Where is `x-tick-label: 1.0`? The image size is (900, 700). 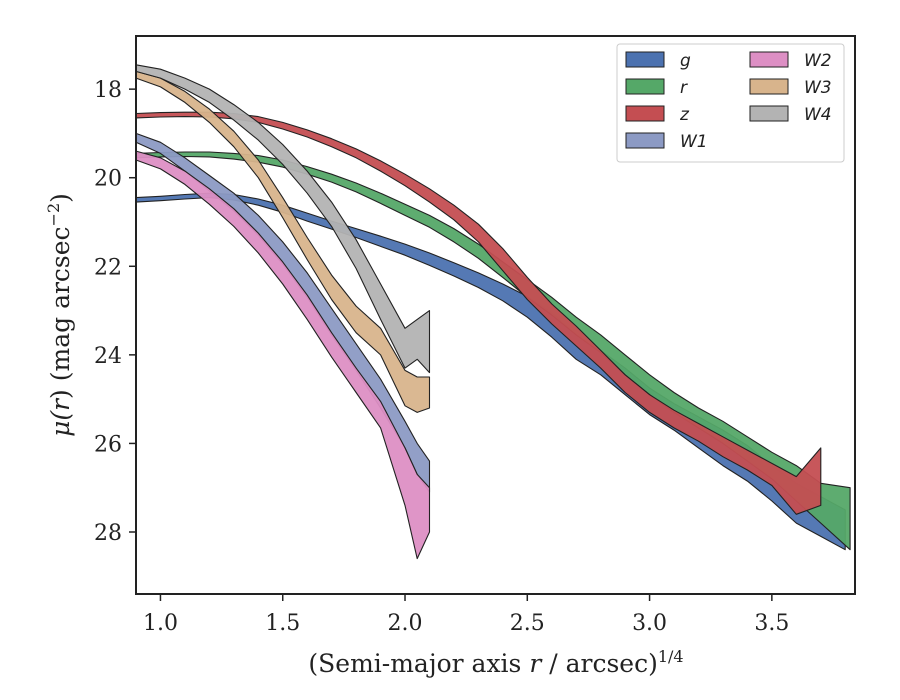
x-tick-label: 1.0 is located at coordinates (160, 623).